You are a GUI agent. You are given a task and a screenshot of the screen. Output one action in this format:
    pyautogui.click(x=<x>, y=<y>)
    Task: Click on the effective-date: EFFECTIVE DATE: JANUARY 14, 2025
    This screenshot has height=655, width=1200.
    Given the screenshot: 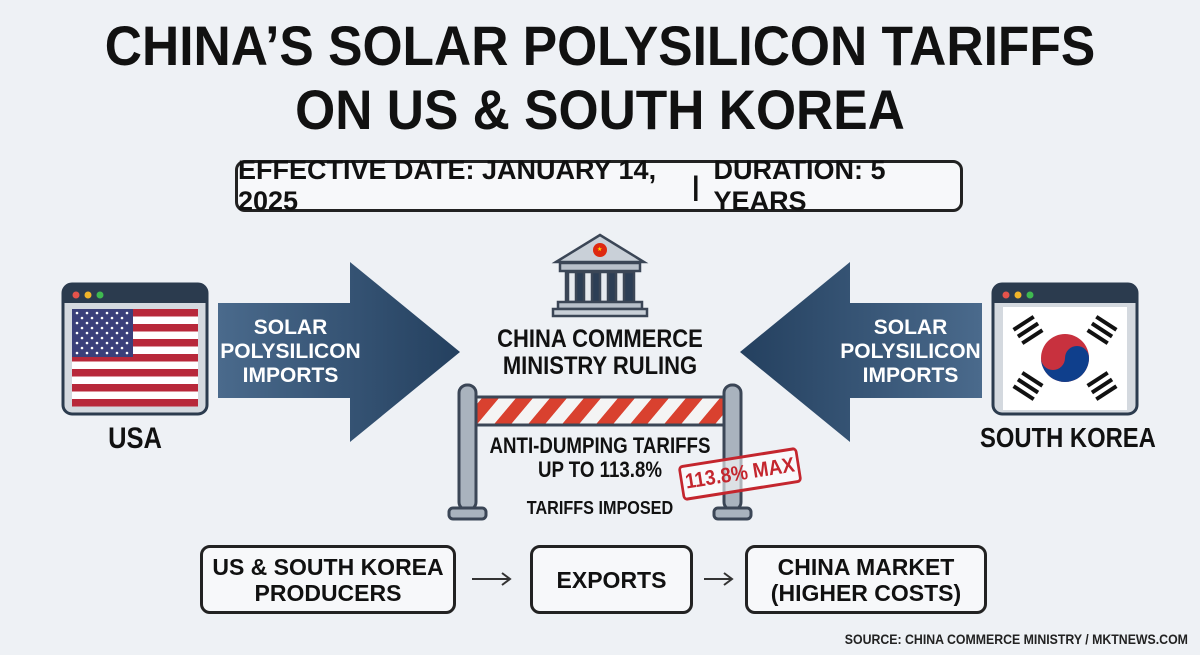 What is the action you would take?
    pyautogui.click(x=447, y=185)
    